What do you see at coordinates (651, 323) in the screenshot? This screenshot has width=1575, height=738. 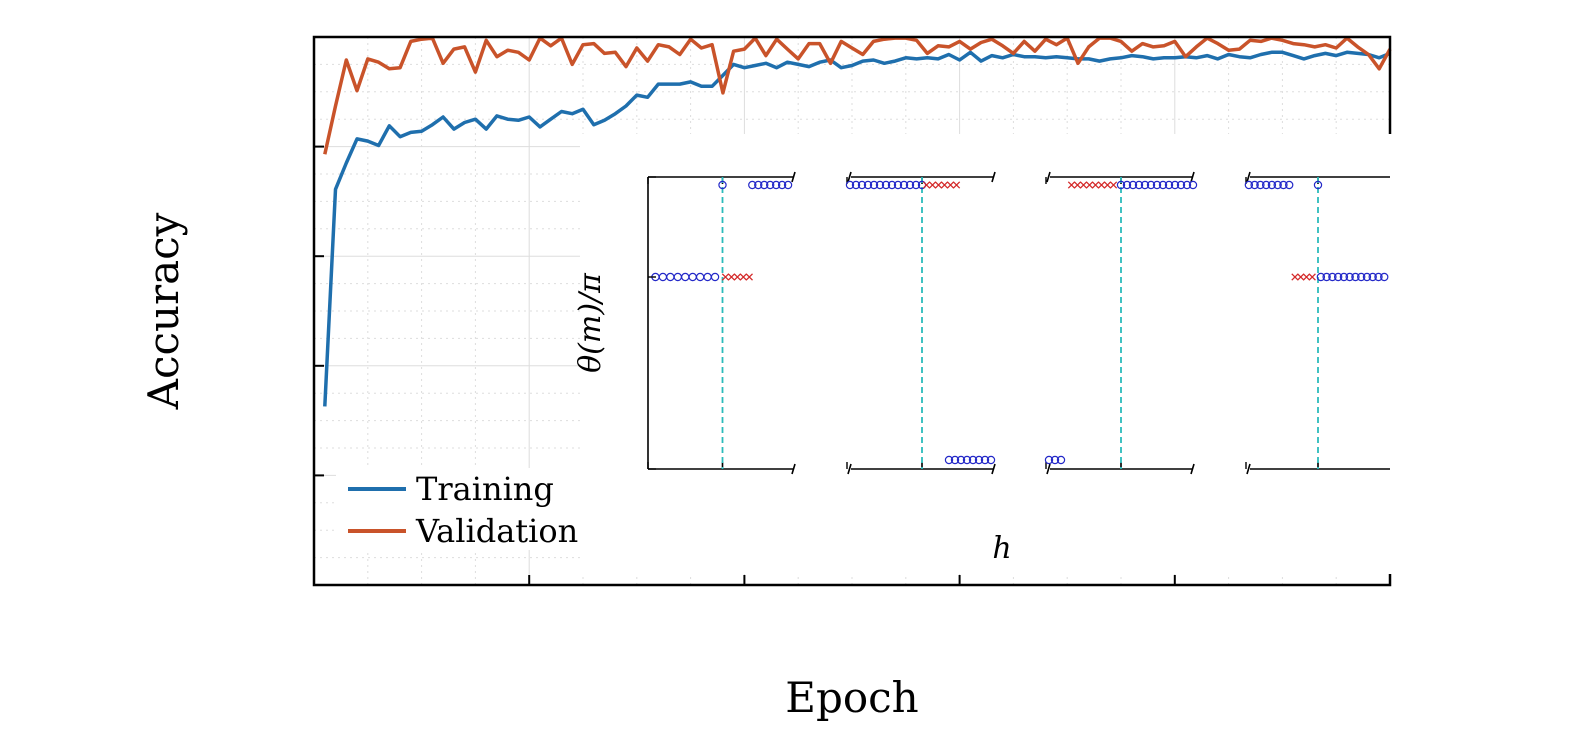 I see `inset-y-ticks` at bounding box center [651, 323].